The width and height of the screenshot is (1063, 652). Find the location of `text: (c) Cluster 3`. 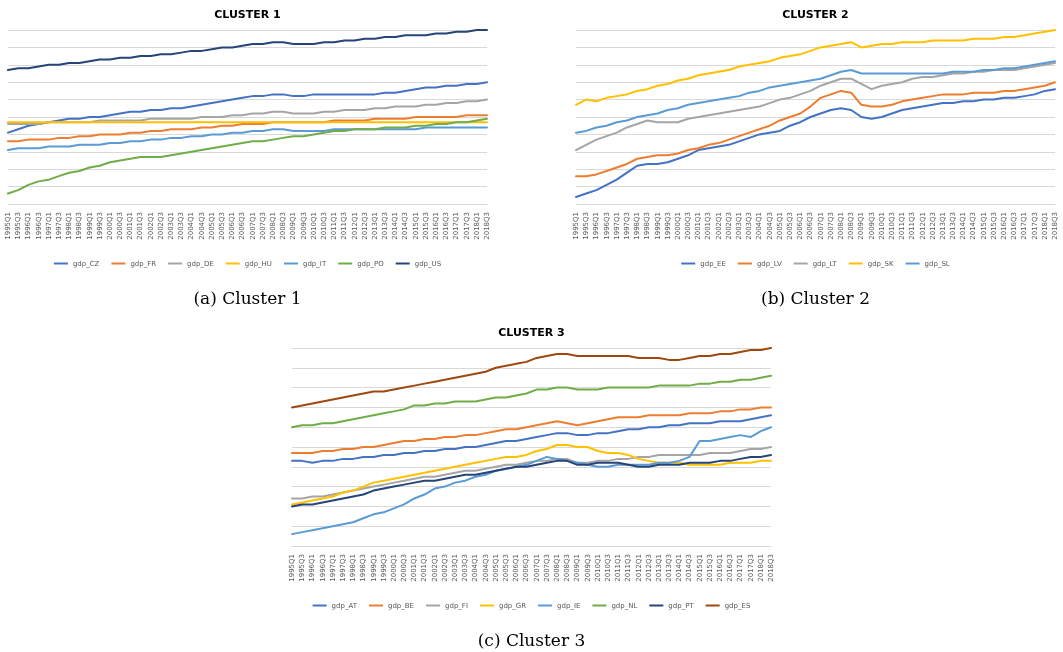

text: (c) Cluster 3 is located at coordinates (531, 639).